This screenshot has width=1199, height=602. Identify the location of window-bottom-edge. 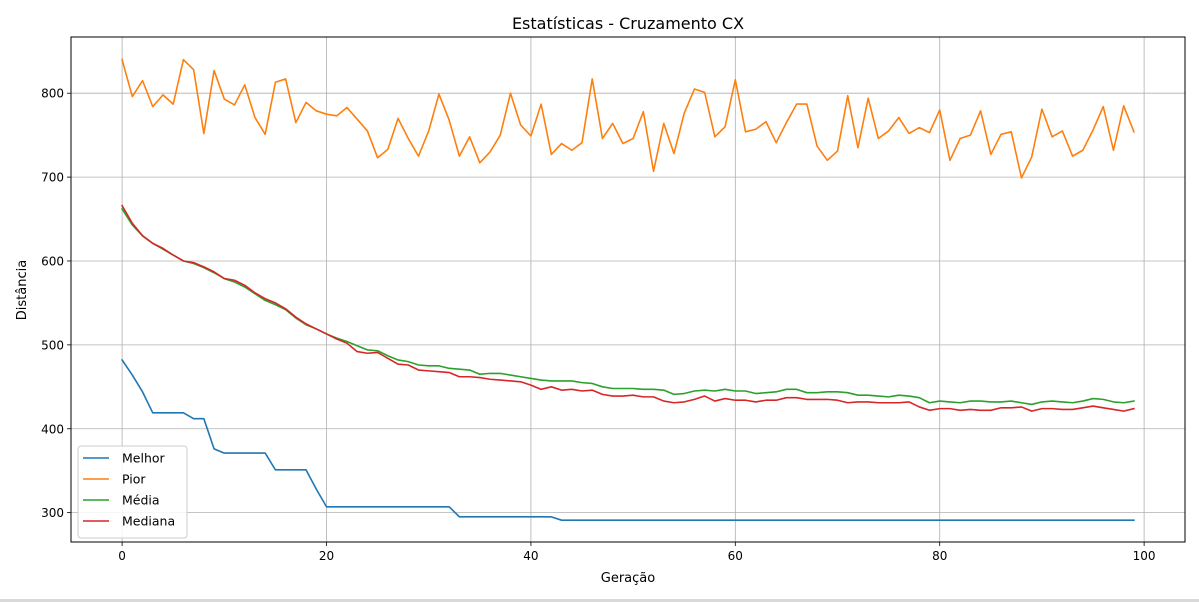
(599, 600).